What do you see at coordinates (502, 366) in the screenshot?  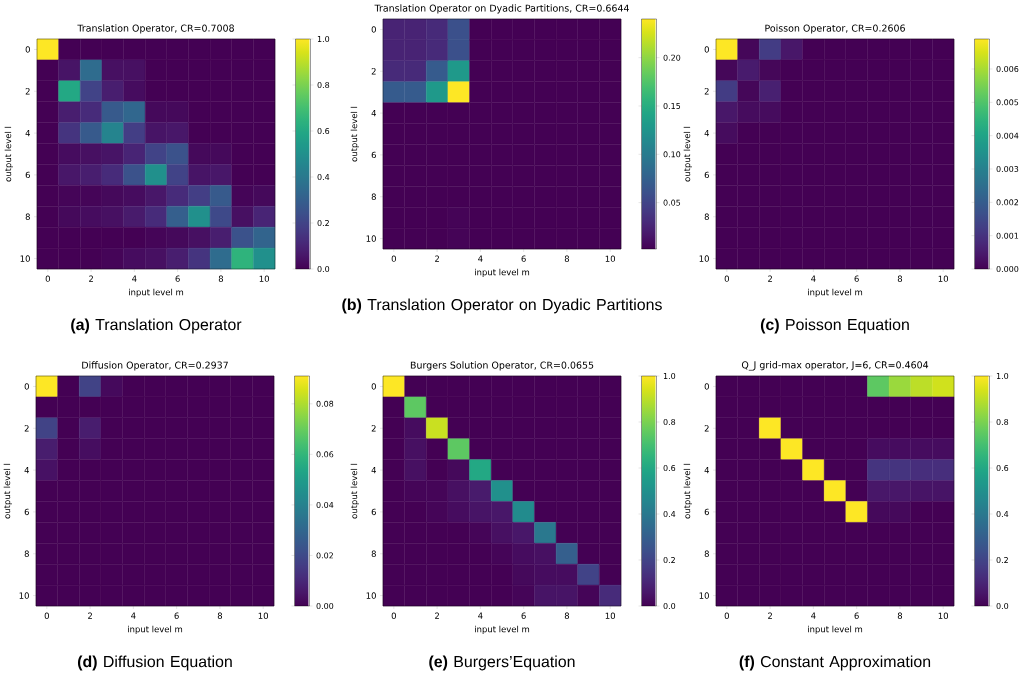 I see `chart-title: Burgers Solution Operator, CR=0.0655` at bounding box center [502, 366].